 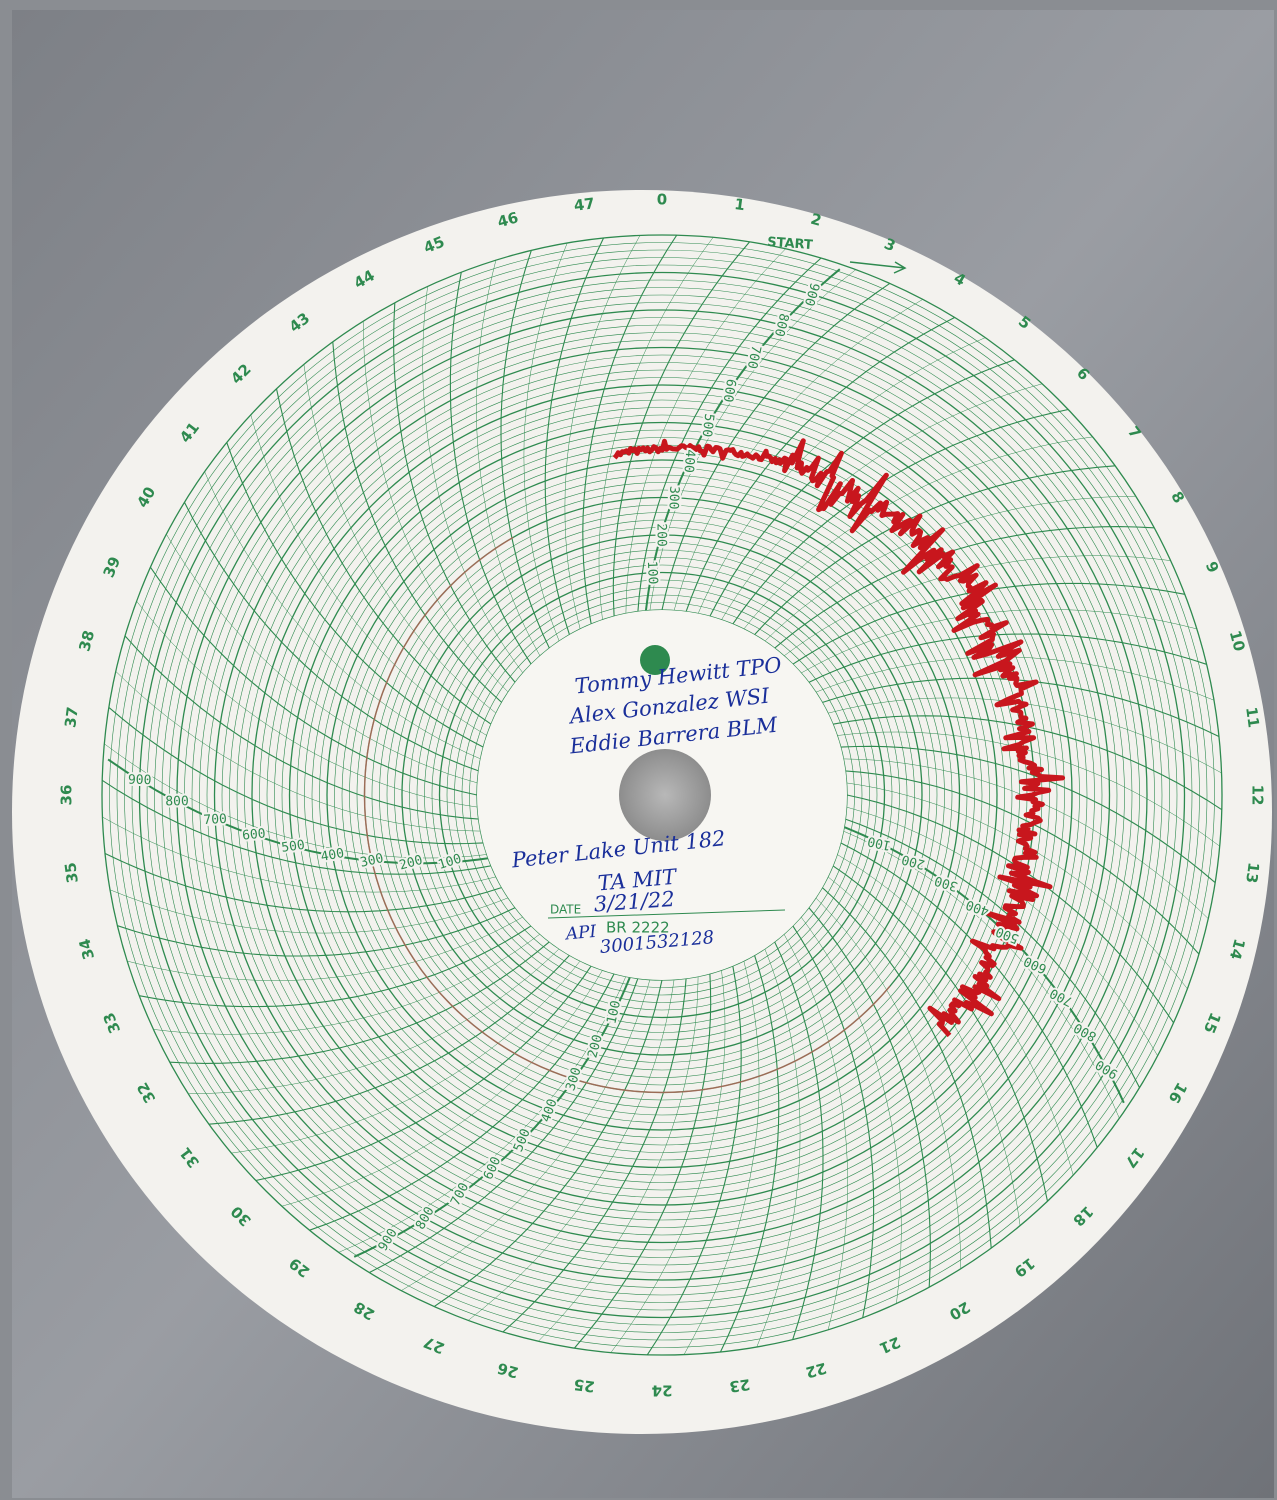 What do you see at coordinates (86, 640) in the screenshot?
I see `hour-label: 38` at bounding box center [86, 640].